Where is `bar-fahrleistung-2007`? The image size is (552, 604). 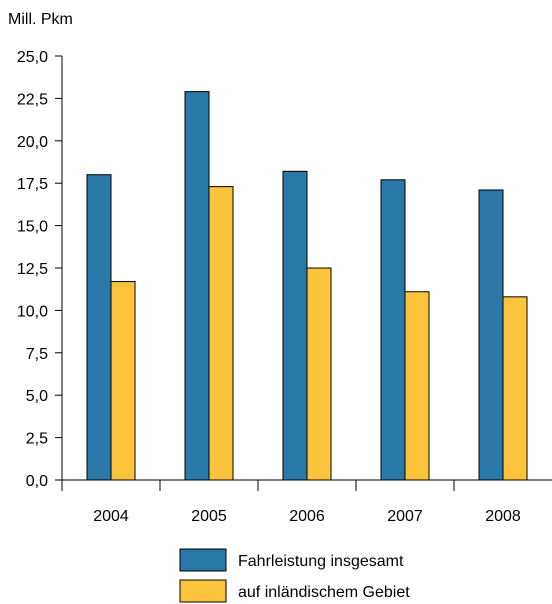 bar-fahrleistung-2007 is located at coordinates (393, 330).